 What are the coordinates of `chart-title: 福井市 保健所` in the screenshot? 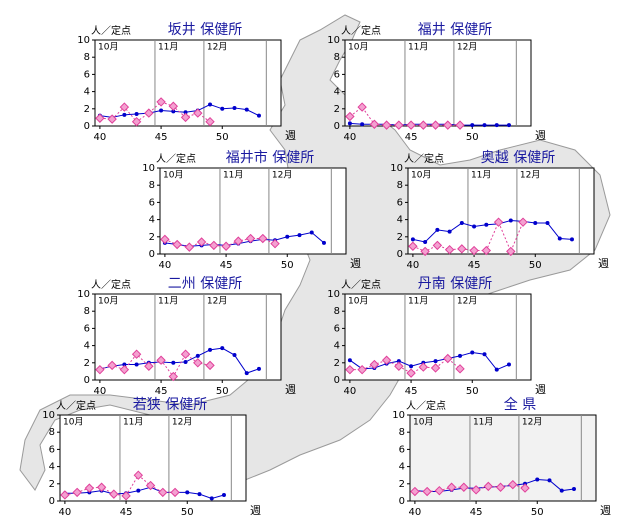 It's located at (270, 157).